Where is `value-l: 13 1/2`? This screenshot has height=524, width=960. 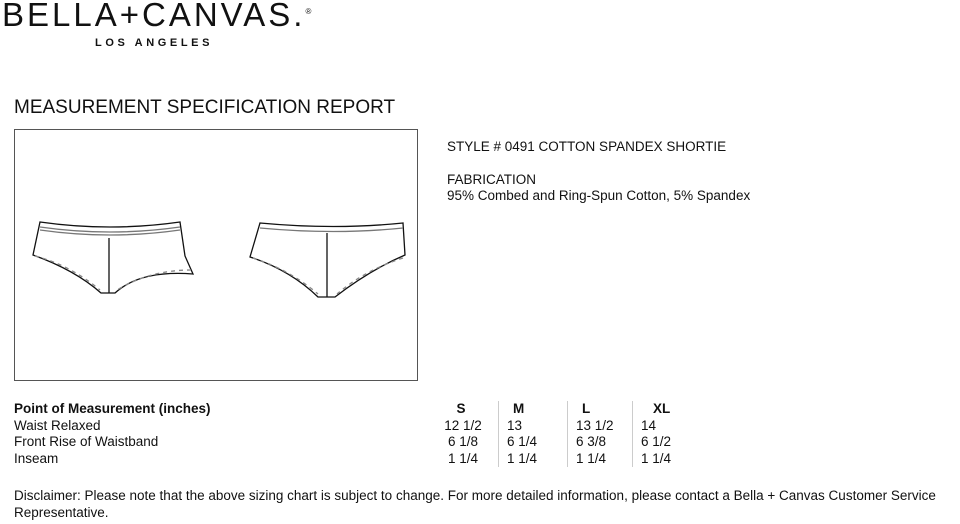
value-l: 13 1/2 is located at coordinates (600, 425).